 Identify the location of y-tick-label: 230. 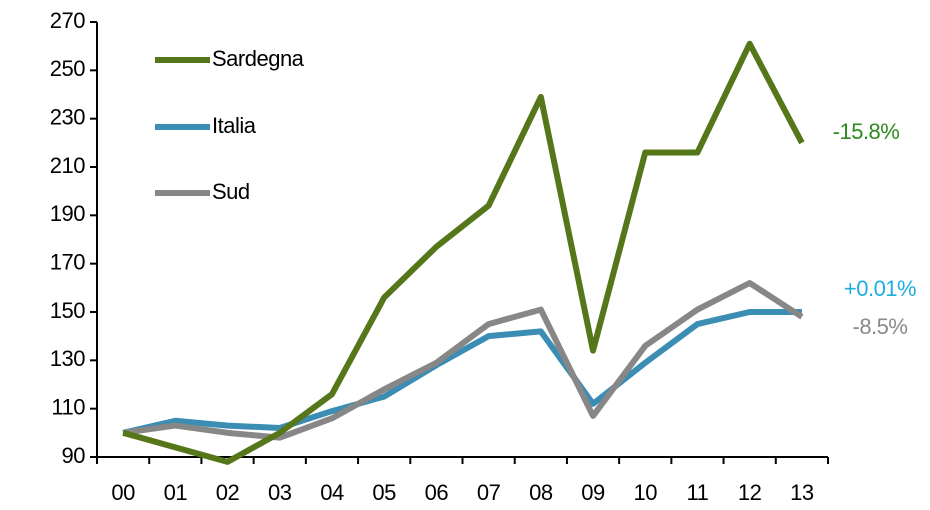
(67, 116).